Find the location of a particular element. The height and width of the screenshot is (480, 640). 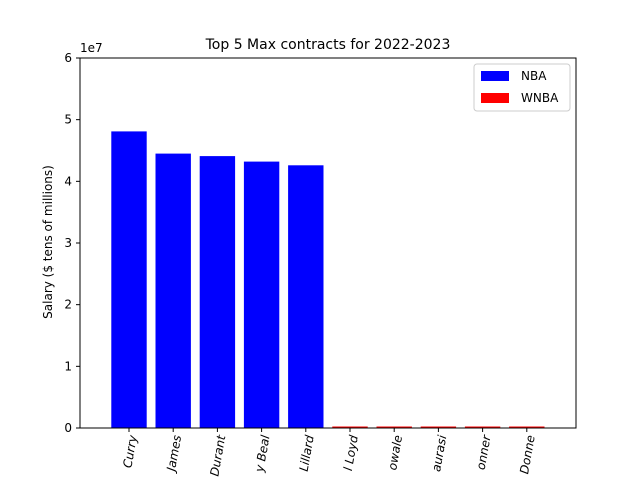

x-tick-label: y Beal is located at coordinates (262, 453).